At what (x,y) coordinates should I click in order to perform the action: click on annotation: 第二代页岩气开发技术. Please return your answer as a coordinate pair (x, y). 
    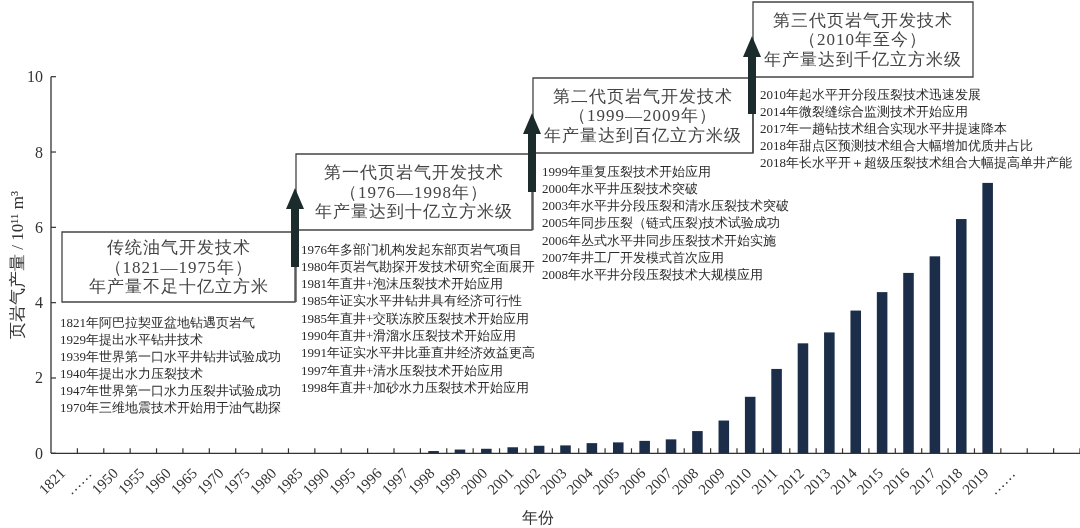
    Looking at the image, I should click on (643, 96).